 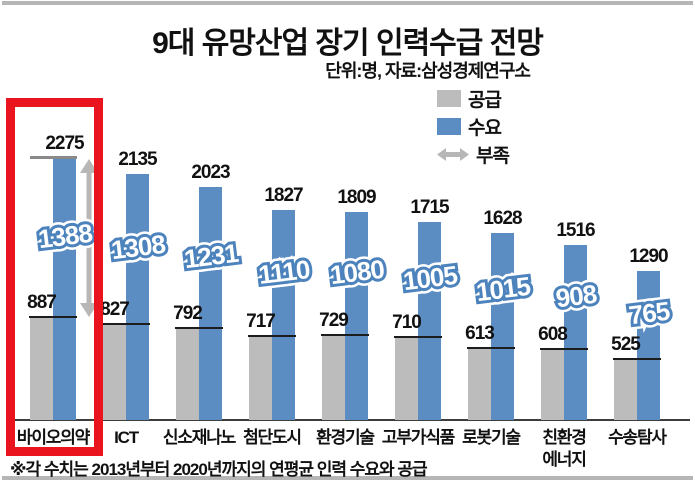 I want to click on bottom-border-strip, so click(x=347, y=478).